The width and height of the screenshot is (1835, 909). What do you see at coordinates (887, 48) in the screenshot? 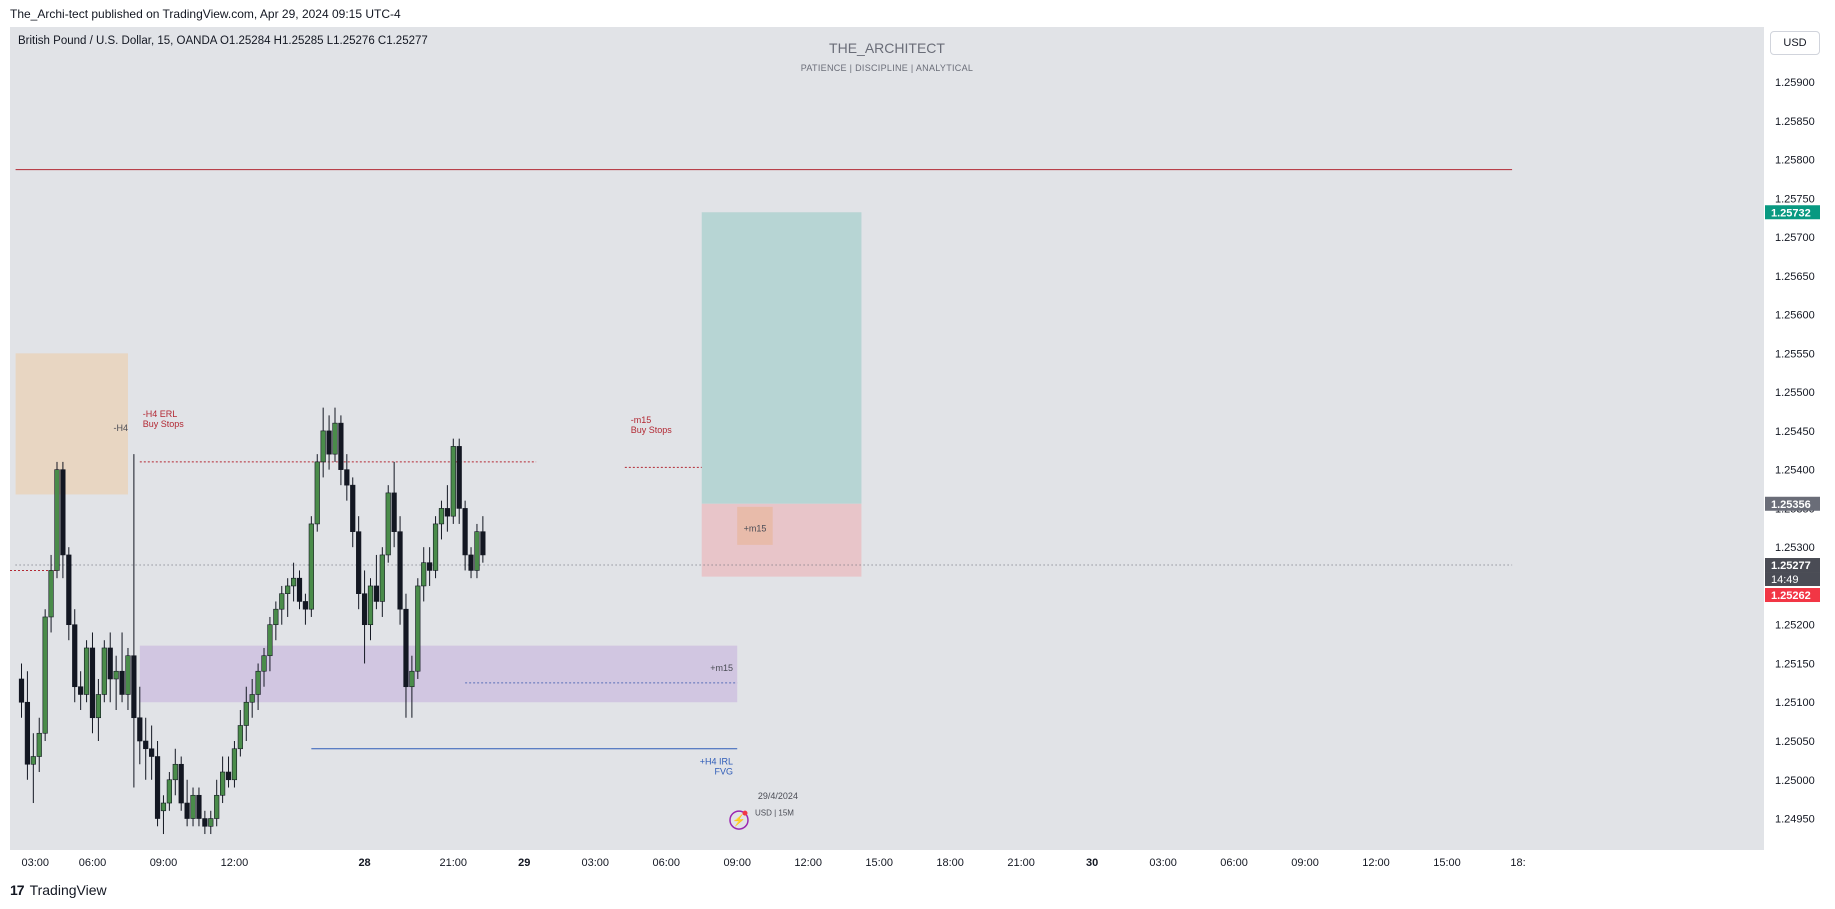
I see `watermark-title: THE_ARCHITECT` at bounding box center [887, 48].